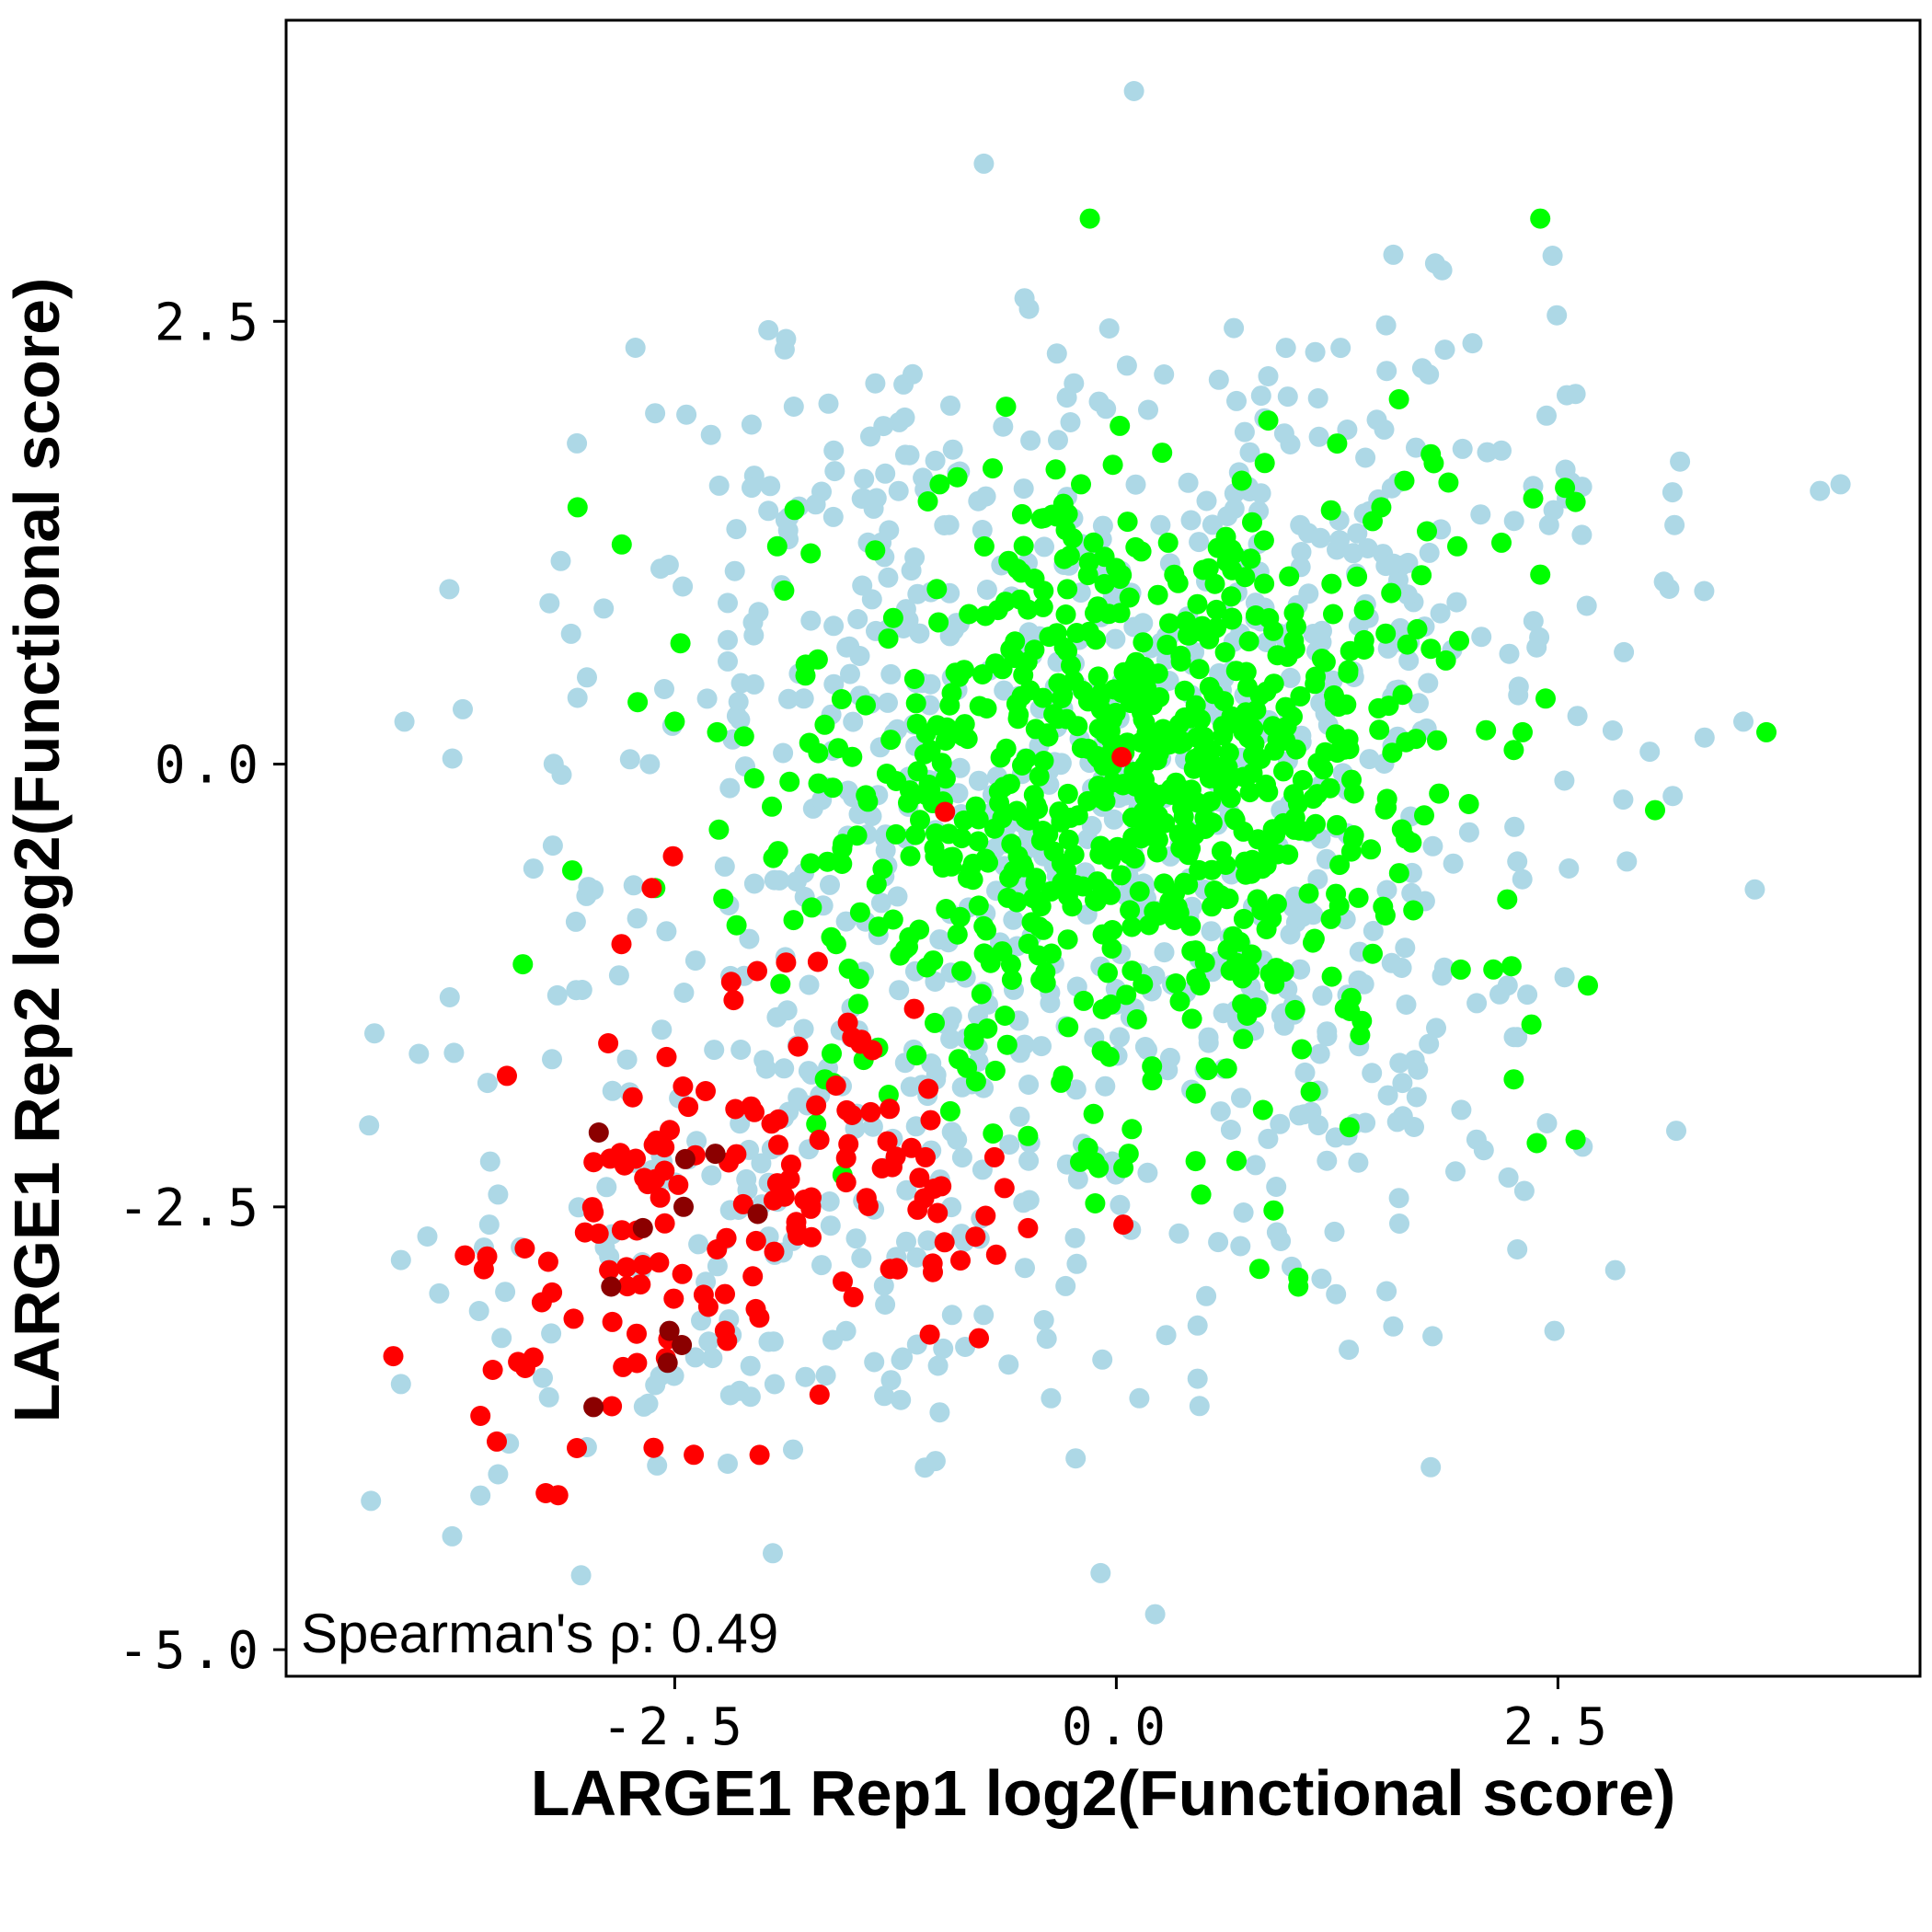 This screenshot has height=1932, width=1932. Describe the element at coordinates (675, 1727) in the screenshot. I see `x-tick-label: -2.5` at that location.